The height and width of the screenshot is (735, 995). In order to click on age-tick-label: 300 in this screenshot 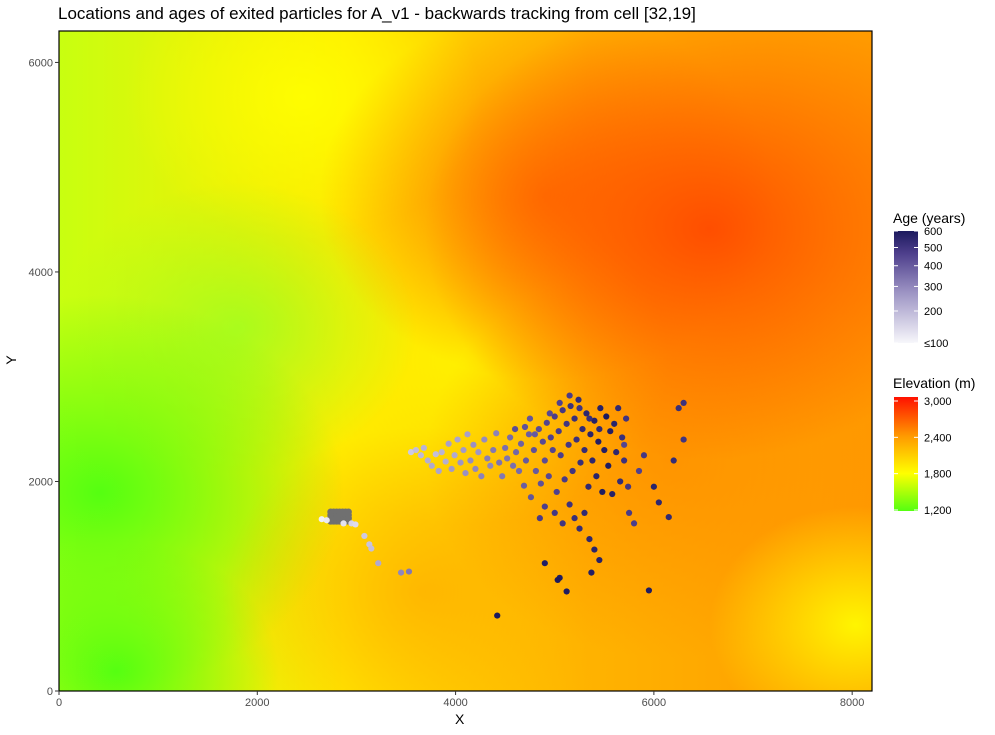, I will do `click(933, 287)`.